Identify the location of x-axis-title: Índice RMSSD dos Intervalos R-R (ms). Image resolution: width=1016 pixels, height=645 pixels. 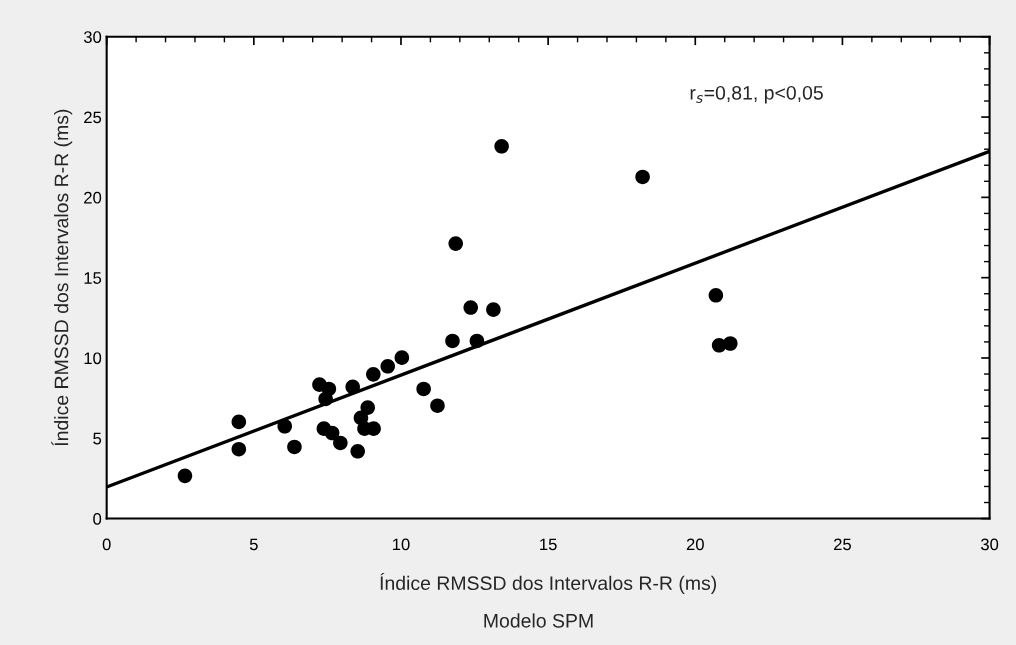
(548, 583).